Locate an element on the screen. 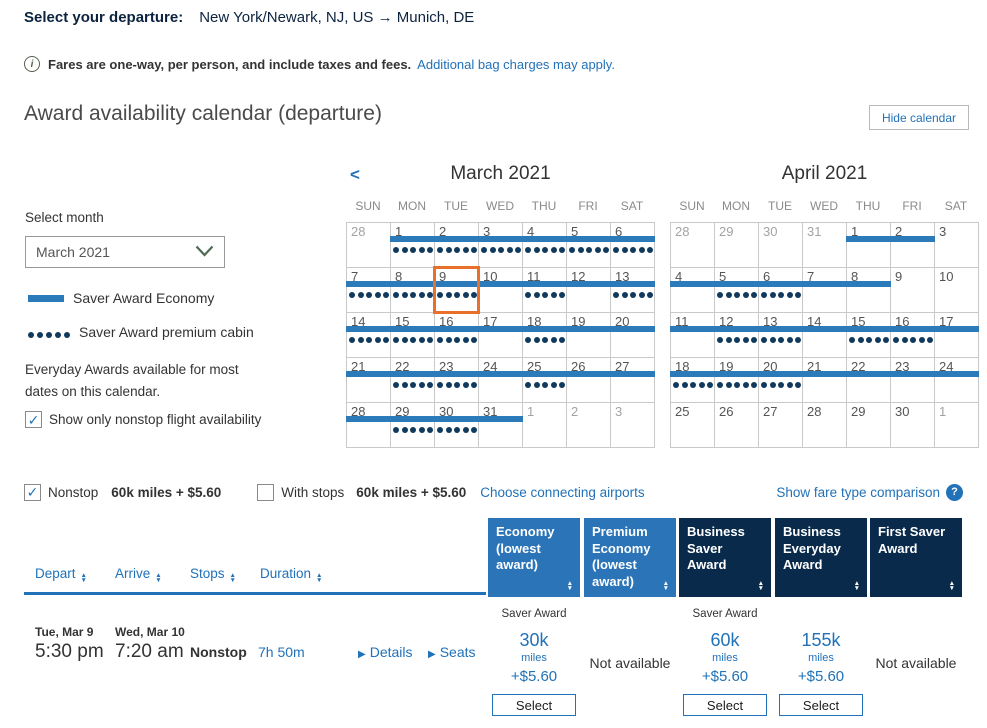 This screenshot has width=987, height=728. show-fare-type-comparison-link: Show fare type comparison is located at coordinates (858, 492).